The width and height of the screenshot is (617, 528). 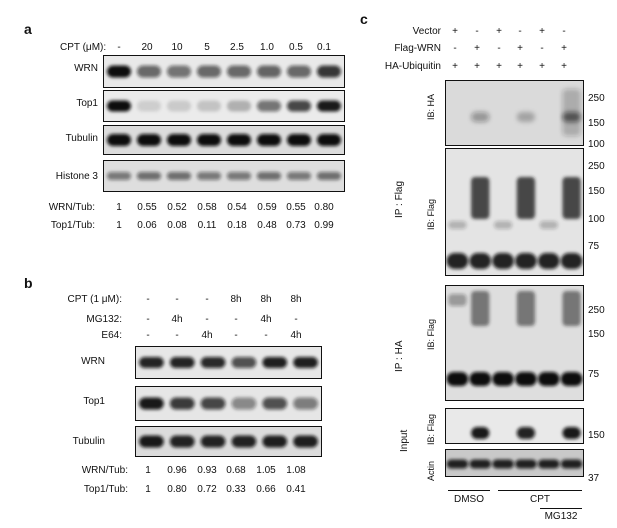 What do you see at coordinates (514, 212) in the screenshot?
I see `blot-c-ip-flag-ib-flag` at bounding box center [514, 212].